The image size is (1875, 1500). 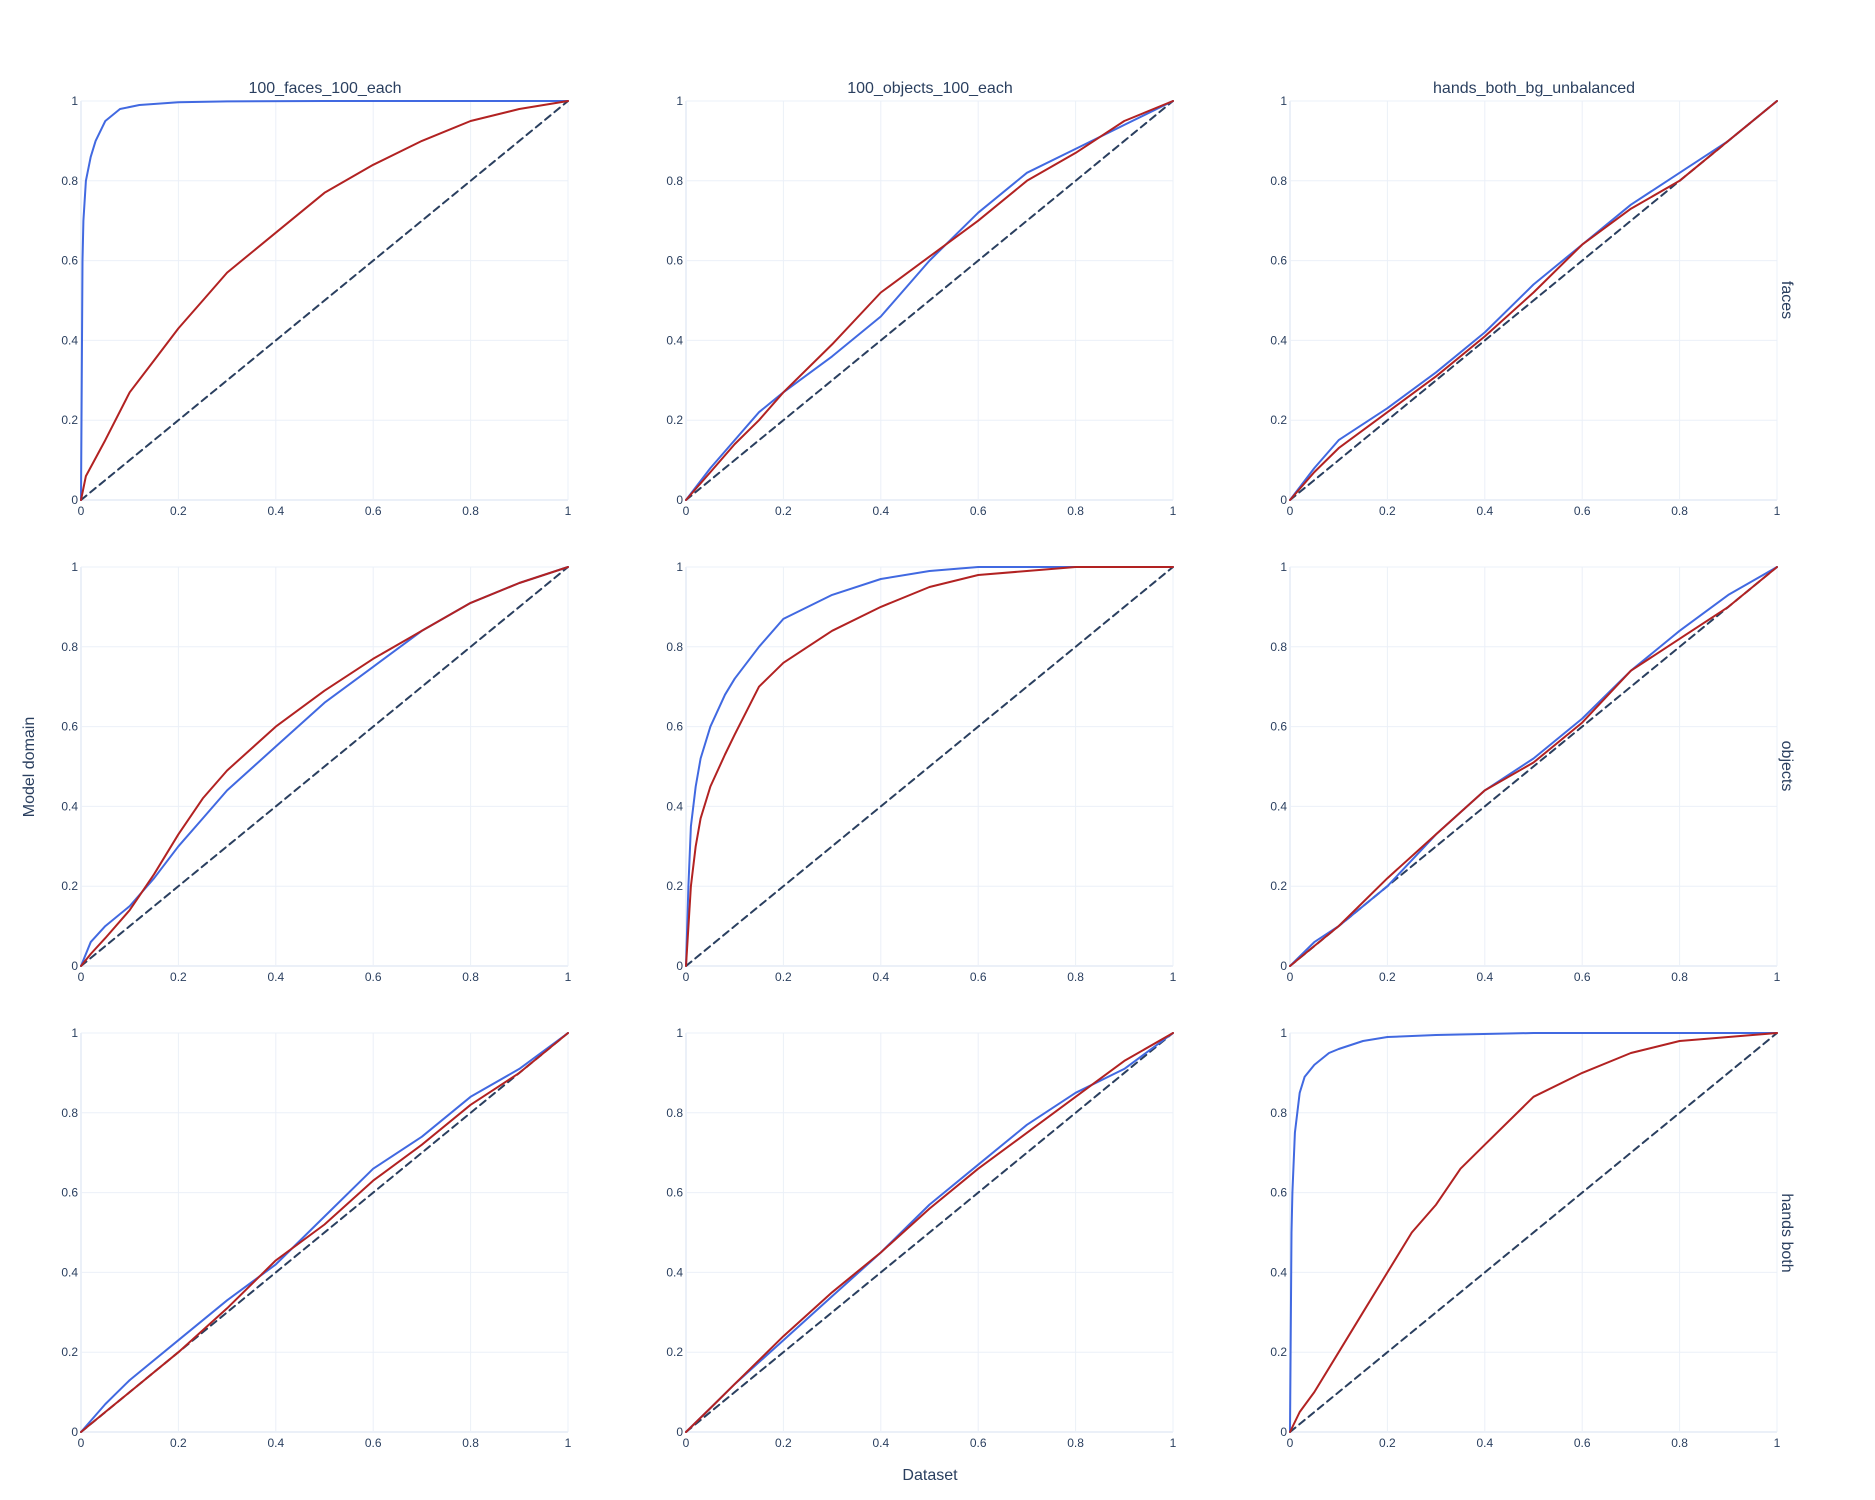 I want to click on column-title-3: hands_both_bg_unbalanced, so click(x=1534, y=88).